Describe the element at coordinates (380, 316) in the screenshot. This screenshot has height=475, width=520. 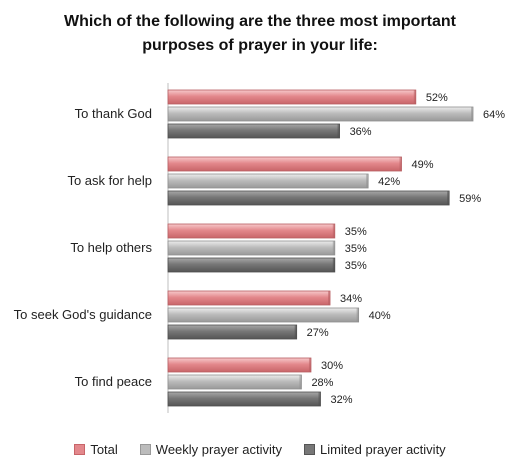
I see `data-label: 40%` at that location.